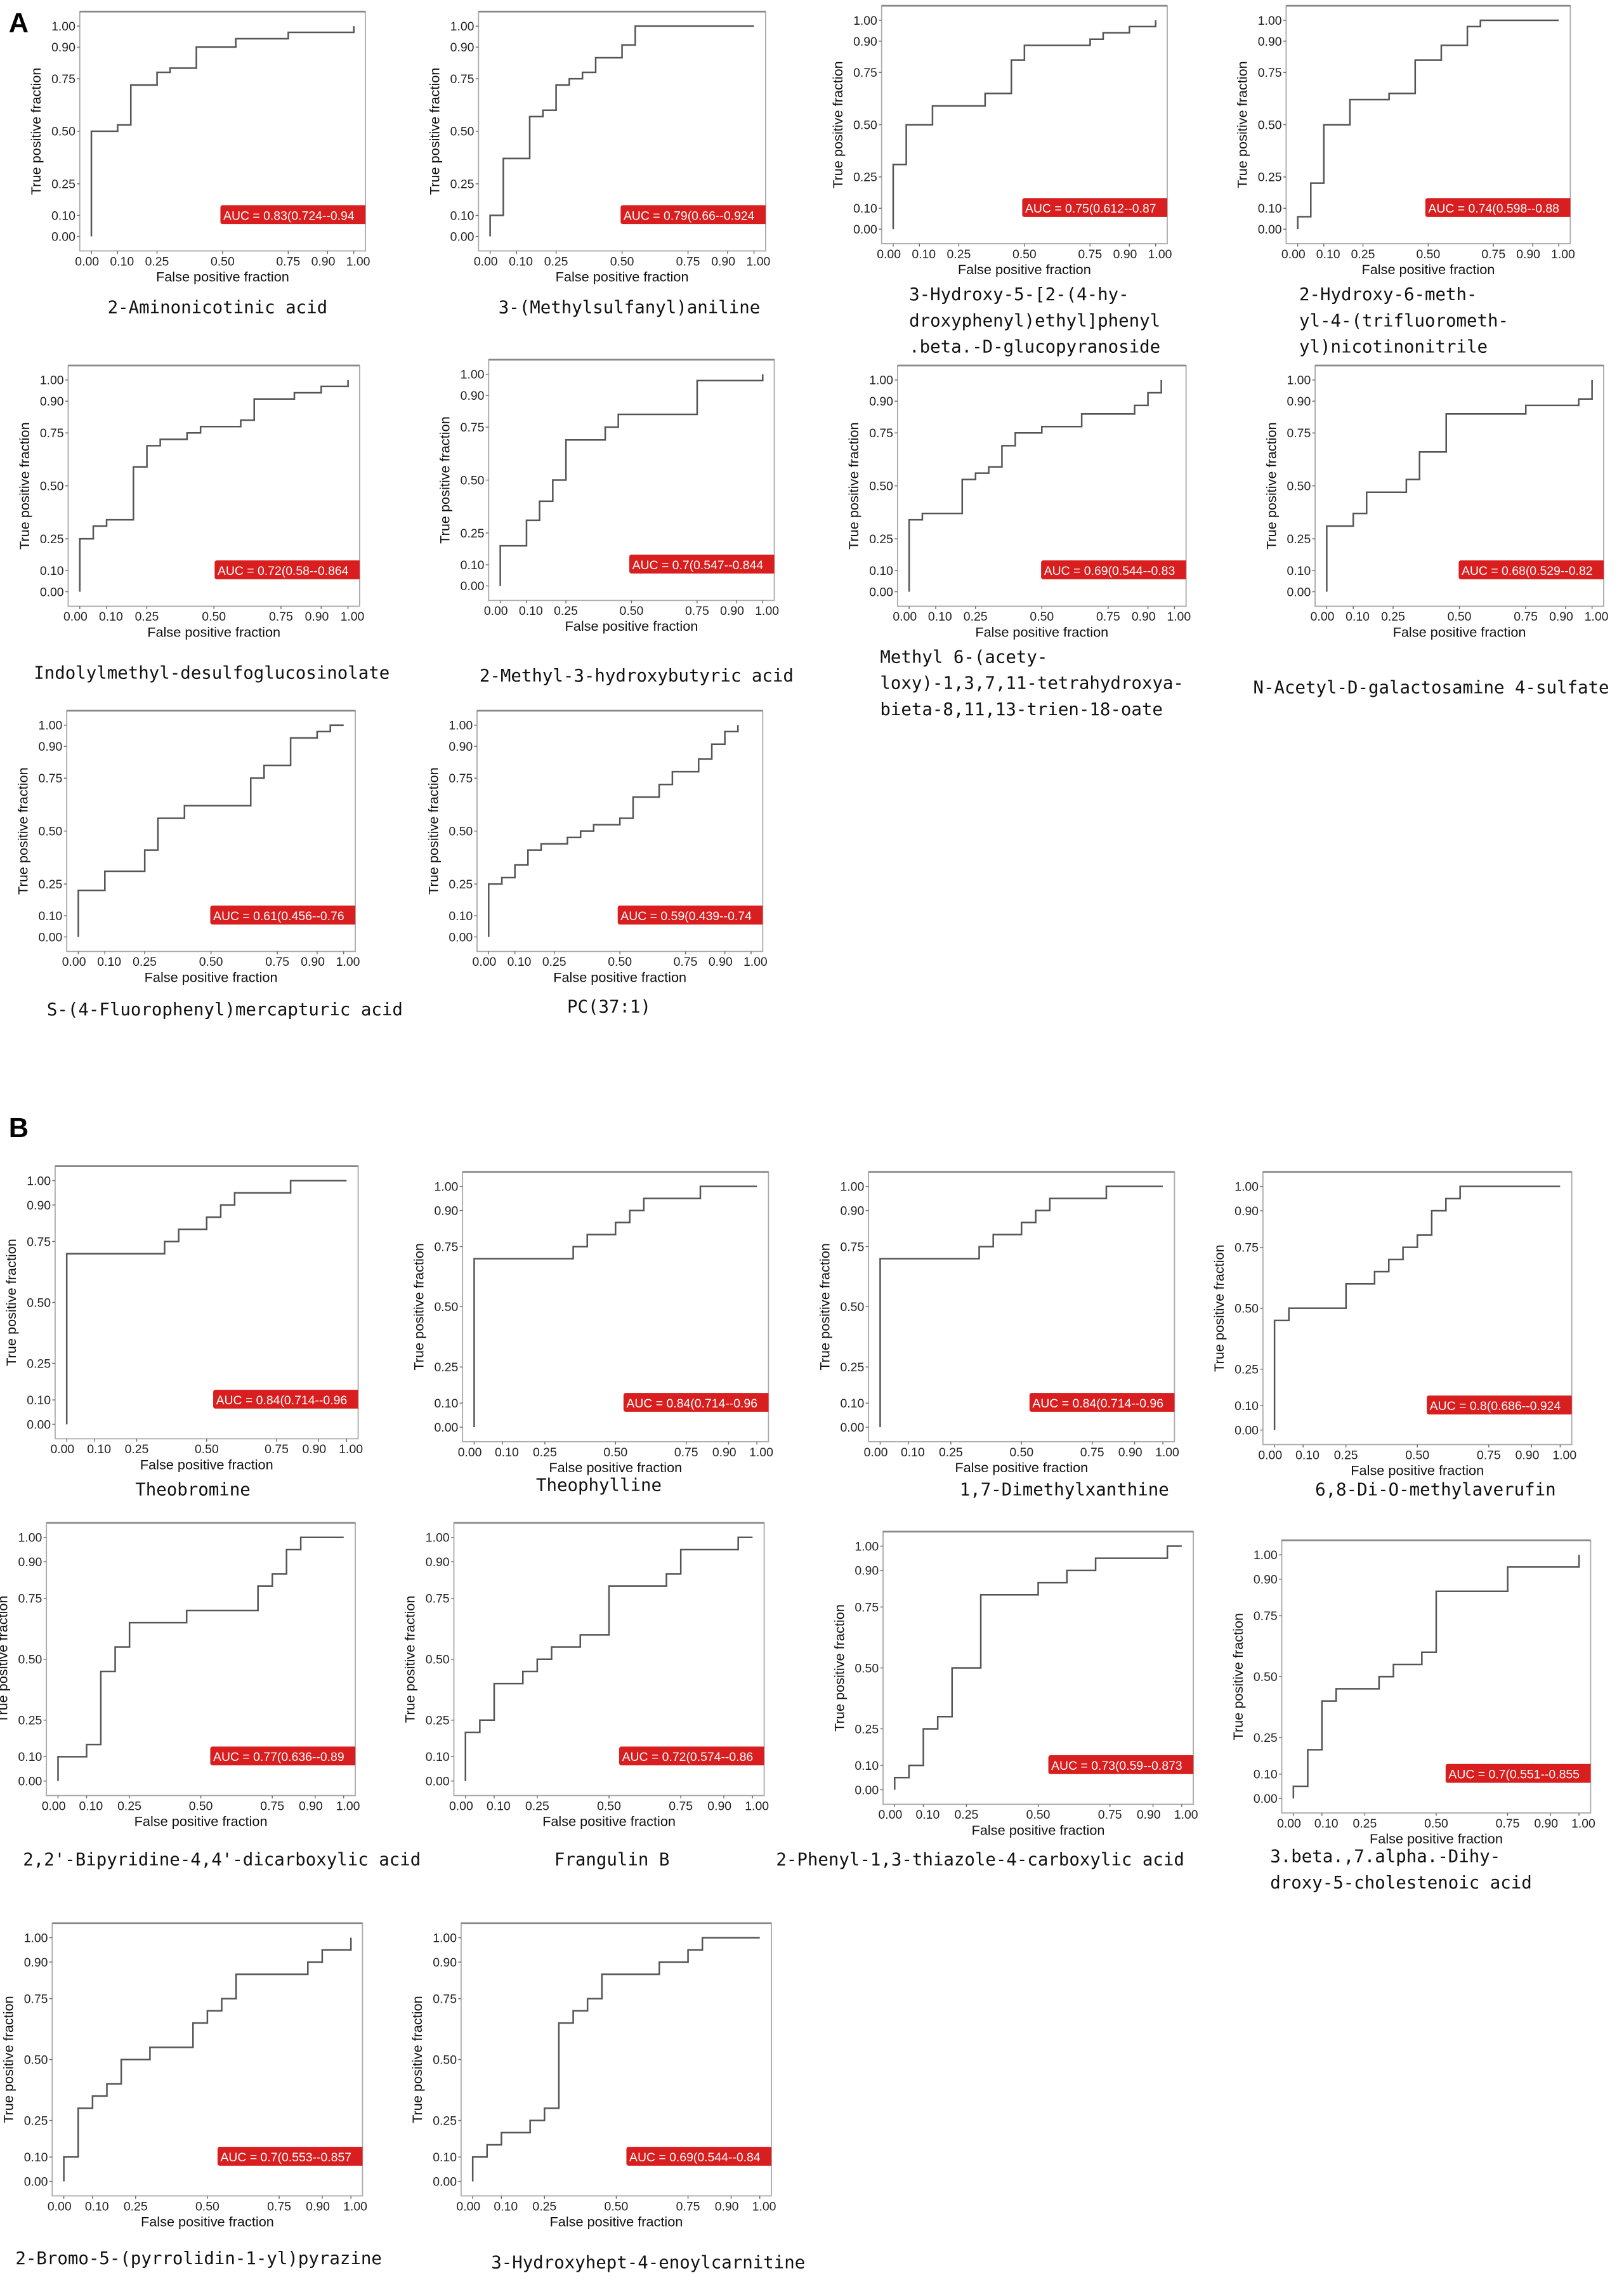  What do you see at coordinates (279, 916) in the screenshot?
I see `auc-label: AUC = 0.61(0.456--0.76` at bounding box center [279, 916].